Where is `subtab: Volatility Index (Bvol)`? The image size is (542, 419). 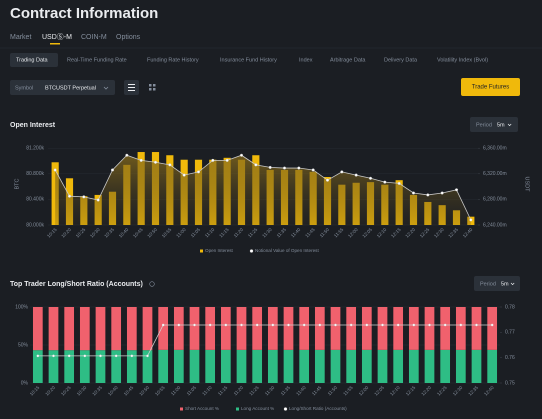 subtab: Volatility Index (Bvol) is located at coordinates (462, 60).